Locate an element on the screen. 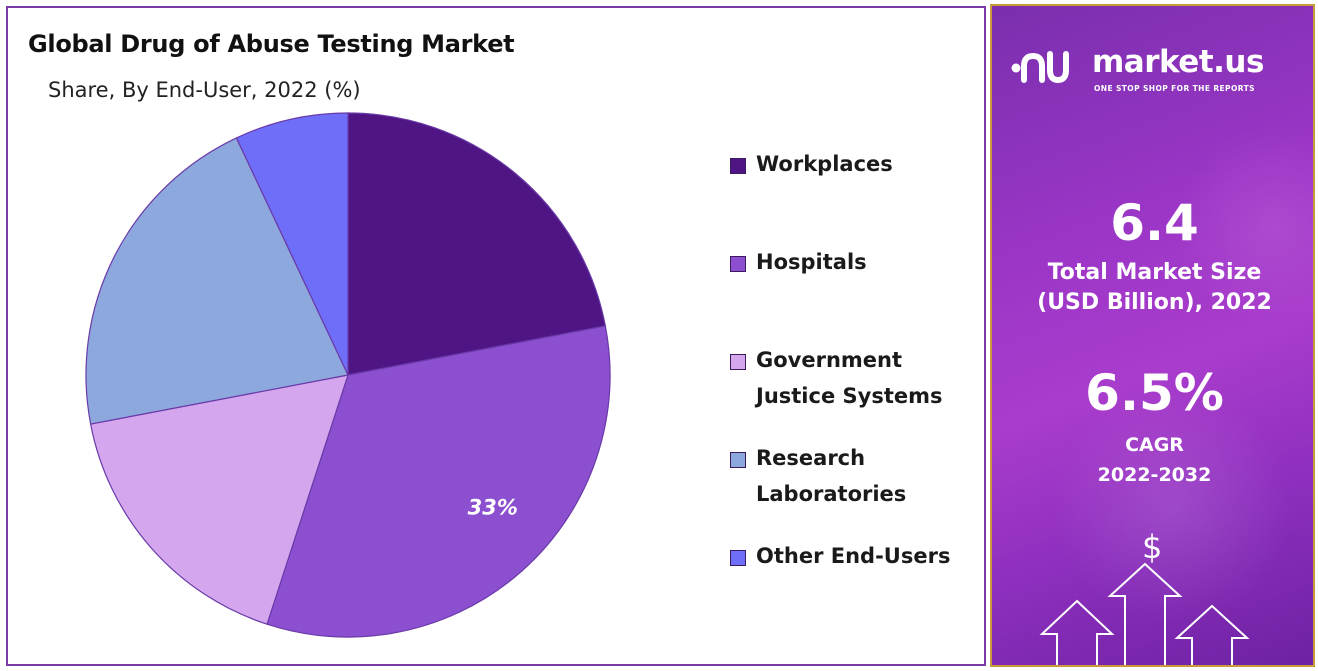  legend-label: Hospitals is located at coordinates (811, 262).